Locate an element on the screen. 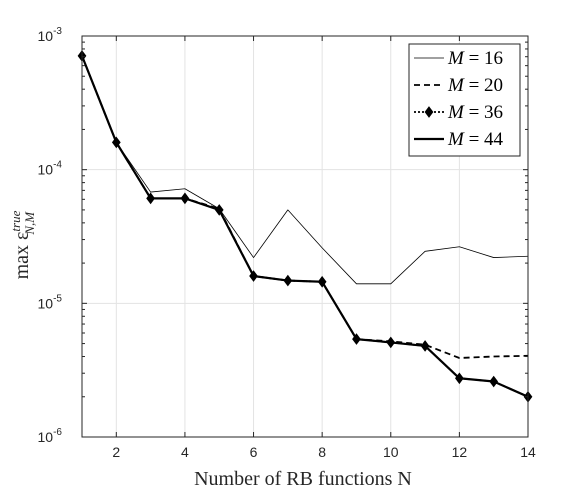  x-axis-label: Number of RB functions N is located at coordinates (303, 479).